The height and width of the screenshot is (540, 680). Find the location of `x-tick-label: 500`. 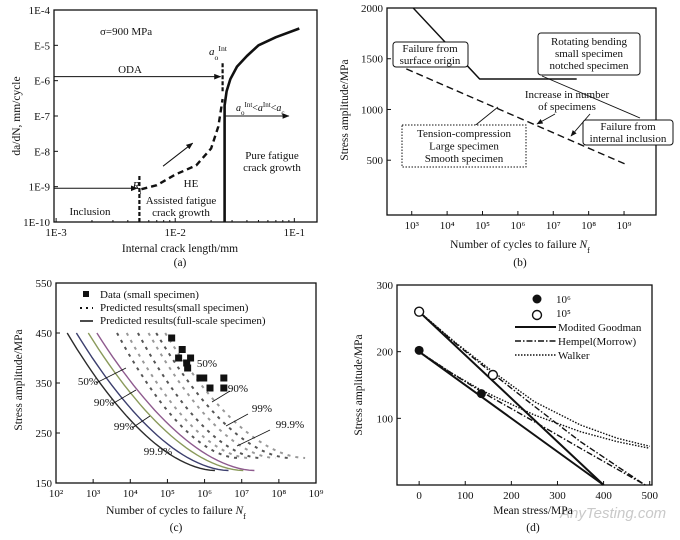

x-tick-label: 500 is located at coordinates (649, 496).